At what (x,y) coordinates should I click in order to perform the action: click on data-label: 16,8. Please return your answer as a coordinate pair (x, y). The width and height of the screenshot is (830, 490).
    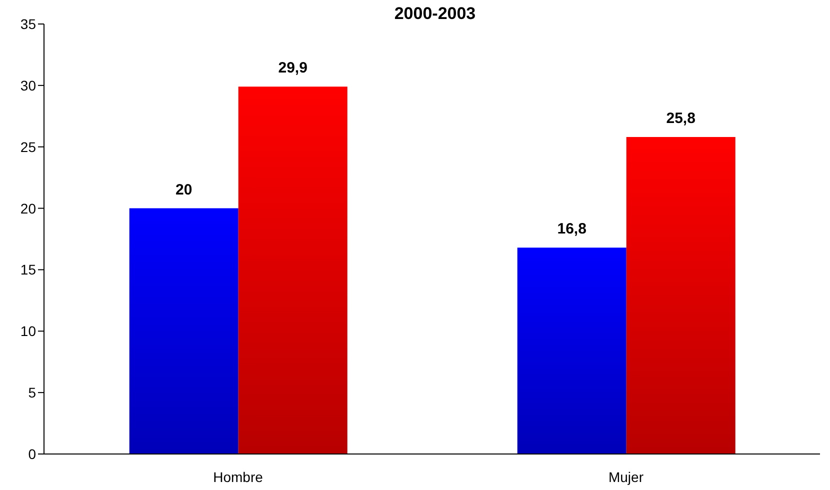
    Looking at the image, I should click on (571, 229).